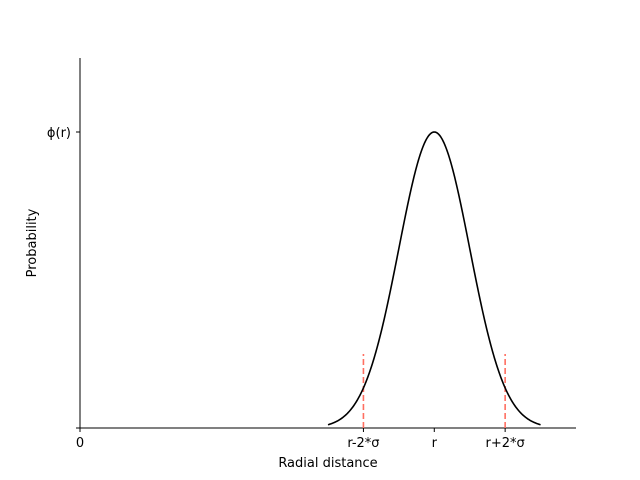 The height and width of the screenshot is (480, 640). Describe the element at coordinates (80, 443) in the screenshot. I see `x-tick-label: 0` at that location.